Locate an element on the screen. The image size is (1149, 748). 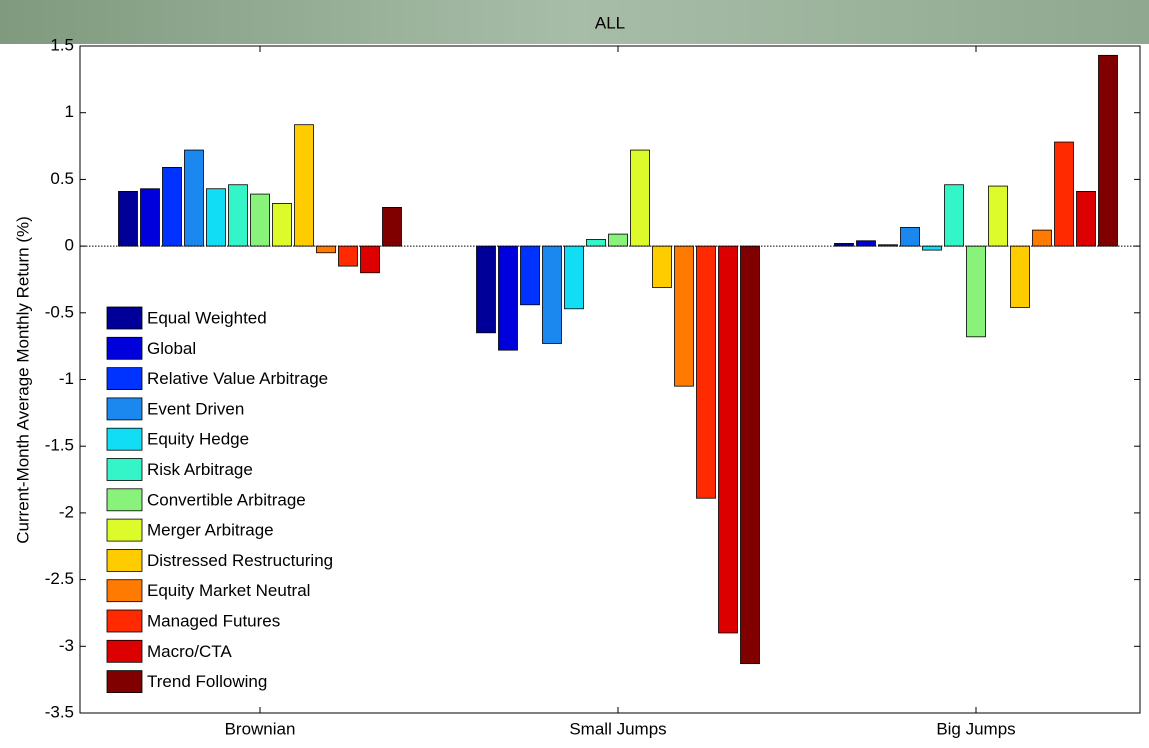
x-tick-label: Brownian is located at coordinates (260, 728).